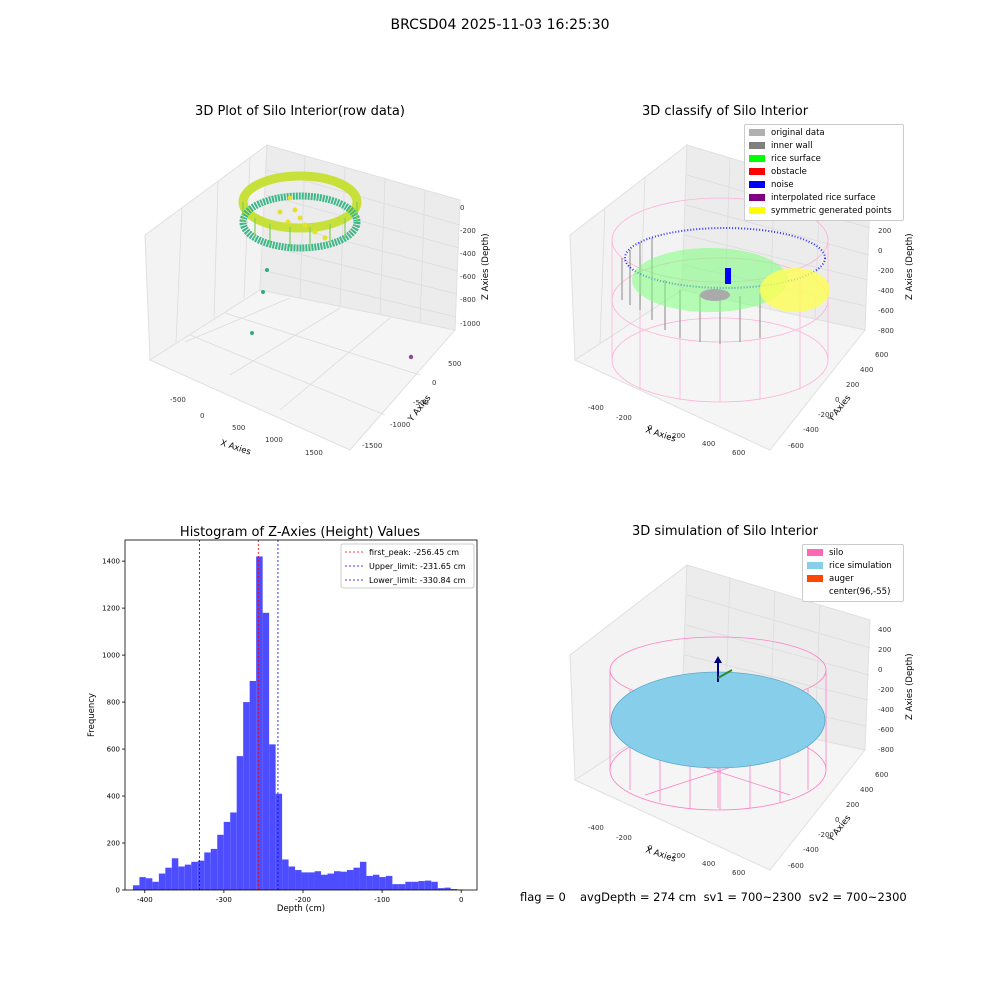 The width and height of the screenshot is (1000, 1000). What do you see at coordinates (824, 185) in the screenshot?
I see `legend-entry: noise` at bounding box center [824, 185].